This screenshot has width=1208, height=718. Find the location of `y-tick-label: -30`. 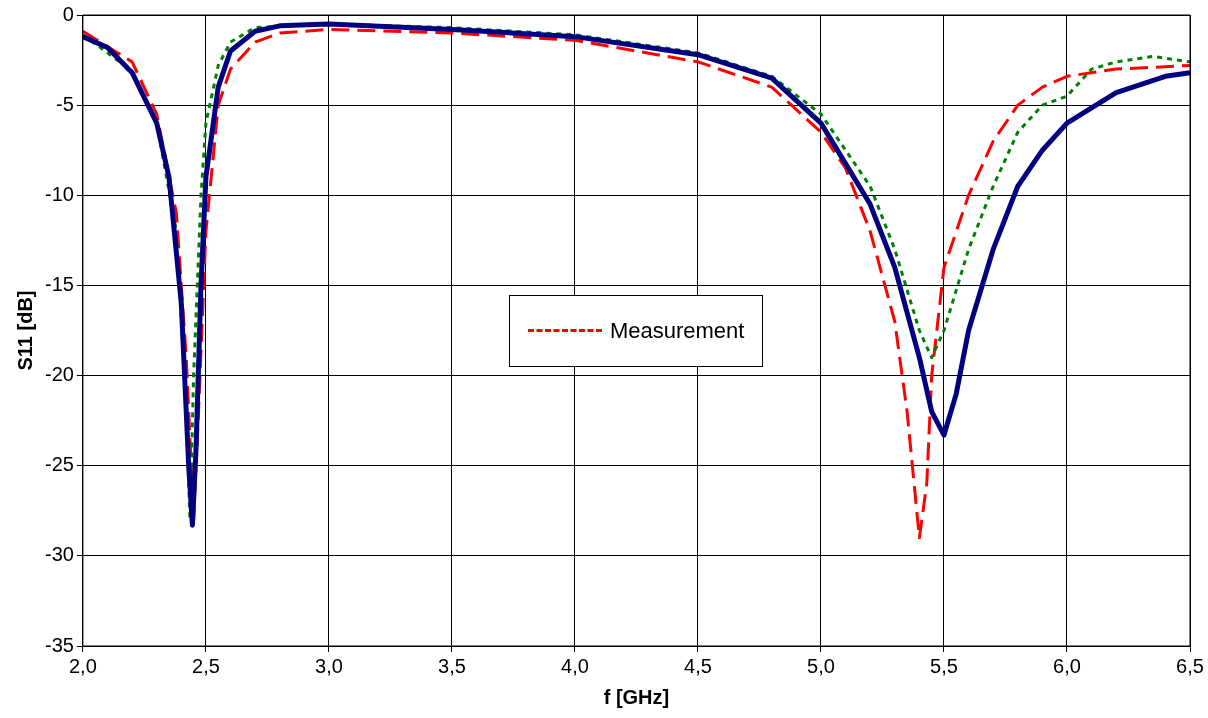

y-tick-label: -30 is located at coordinates (59, 554).